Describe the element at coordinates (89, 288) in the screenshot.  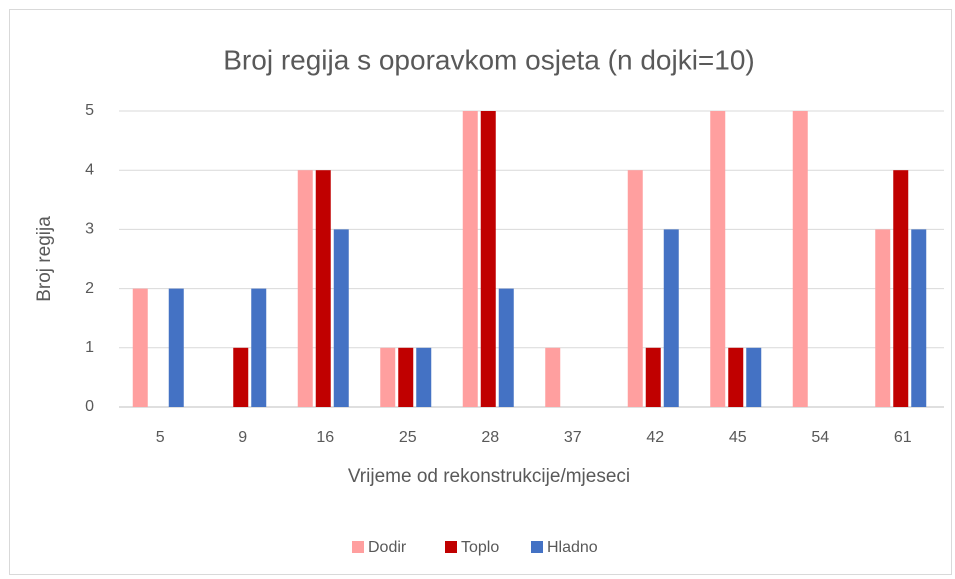
I see `y-tick-label: 2` at that location.